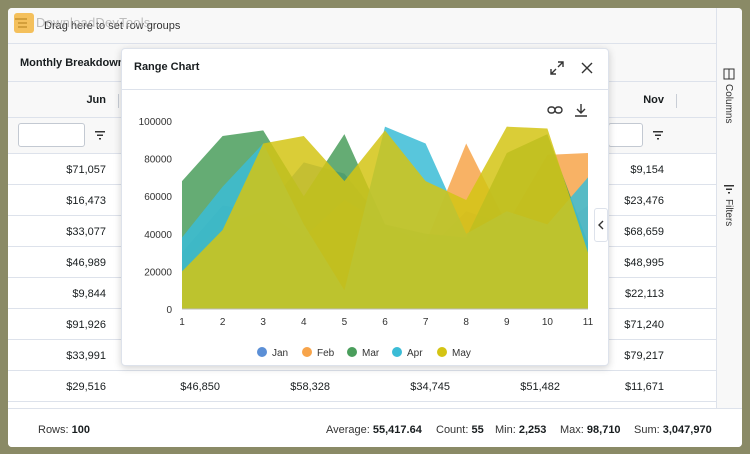 Image resolution: width=750 pixels, height=454 pixels. What do you see at coordinates (371, 353) in the screenshot?
I see `legend-label-mar: Mar` at bounding box center [371, 353].